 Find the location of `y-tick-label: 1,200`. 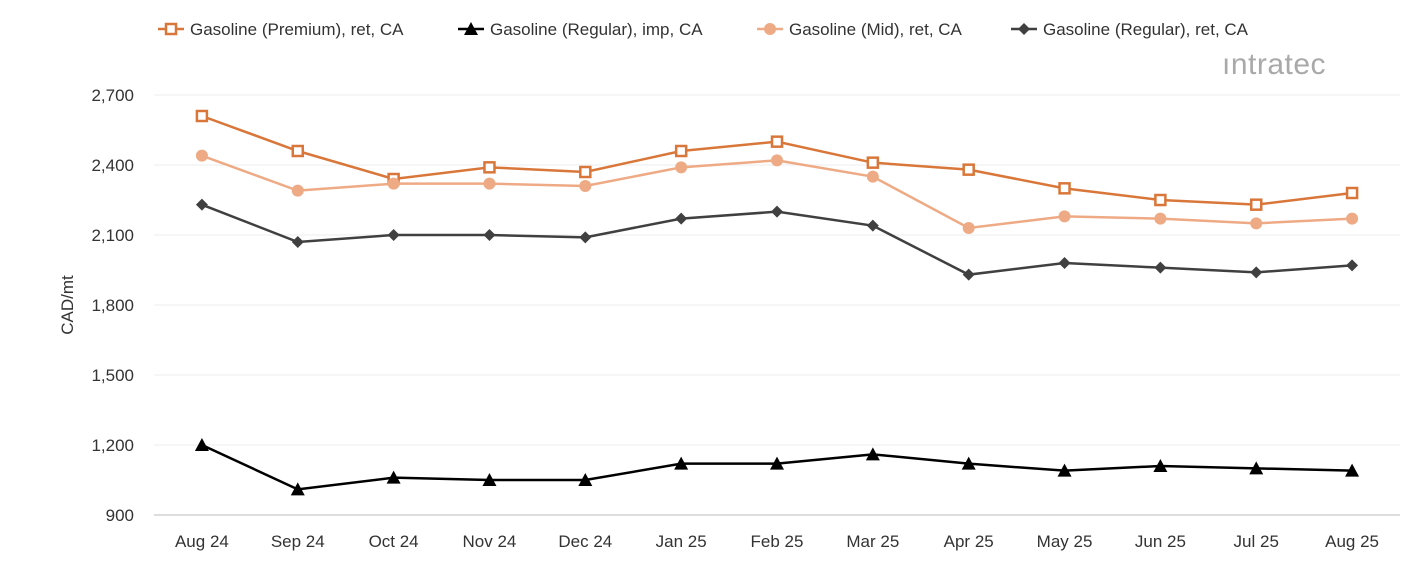

y-tick-label: 1,200 is located at coordinates (112, 445).